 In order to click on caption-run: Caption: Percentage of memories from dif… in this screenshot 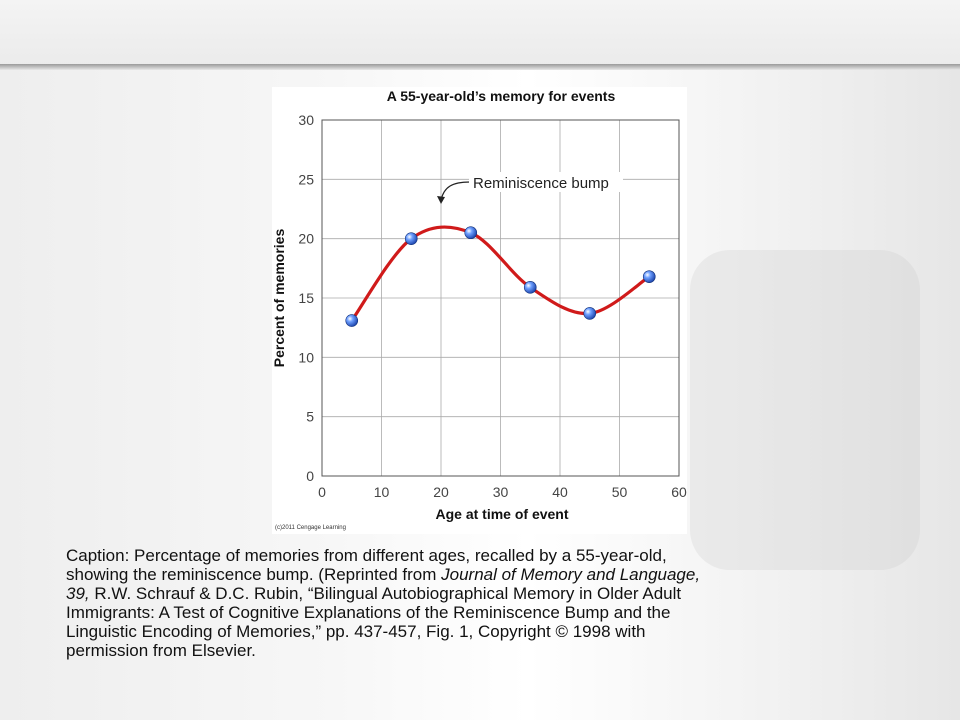, I will do `click(366, 555)`.